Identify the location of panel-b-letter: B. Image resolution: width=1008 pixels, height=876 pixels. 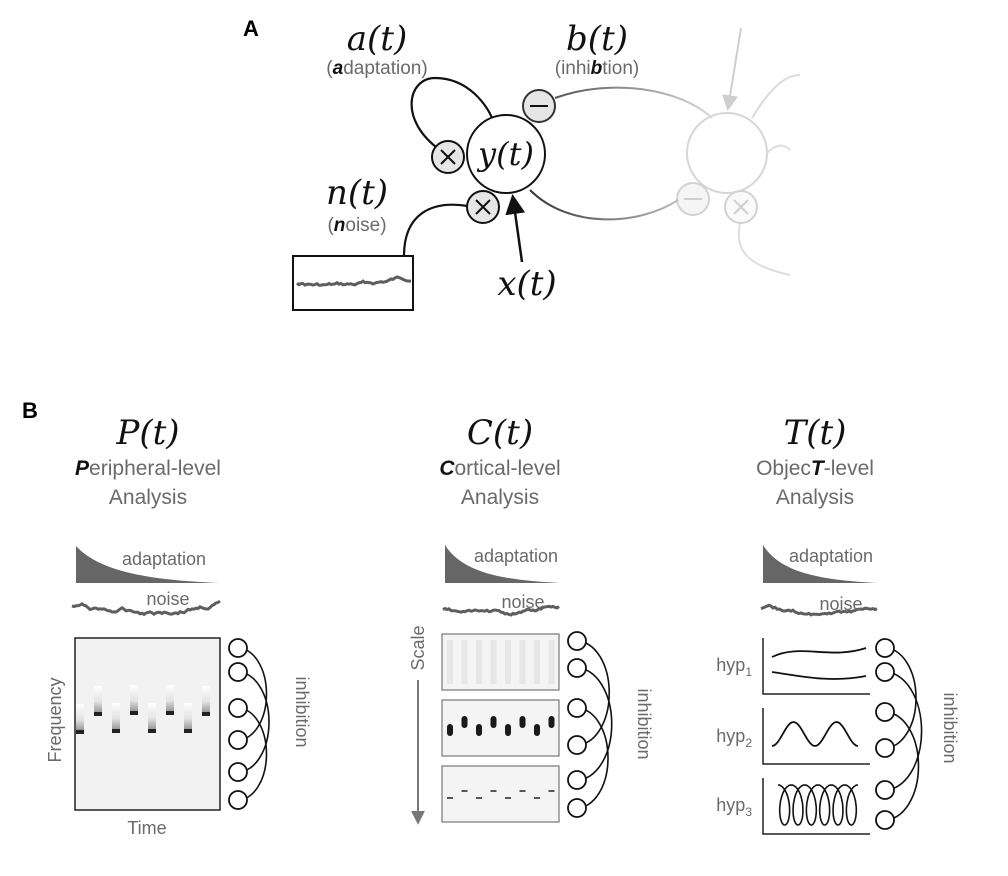
(30, 410).